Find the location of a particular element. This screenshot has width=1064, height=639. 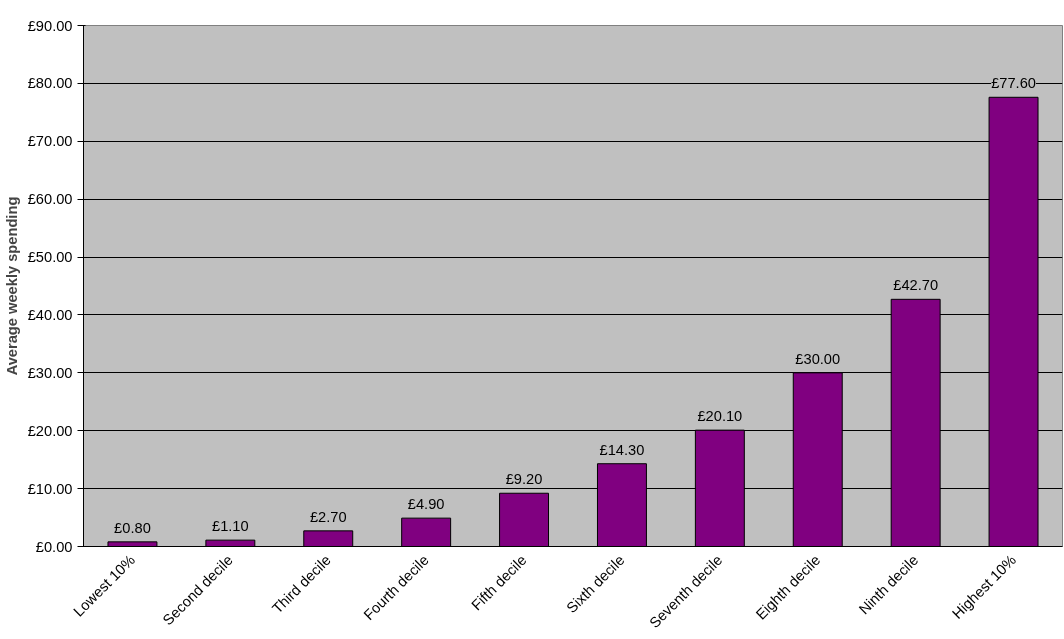

data-label: £9.20 is located at coordinates (524, 479).